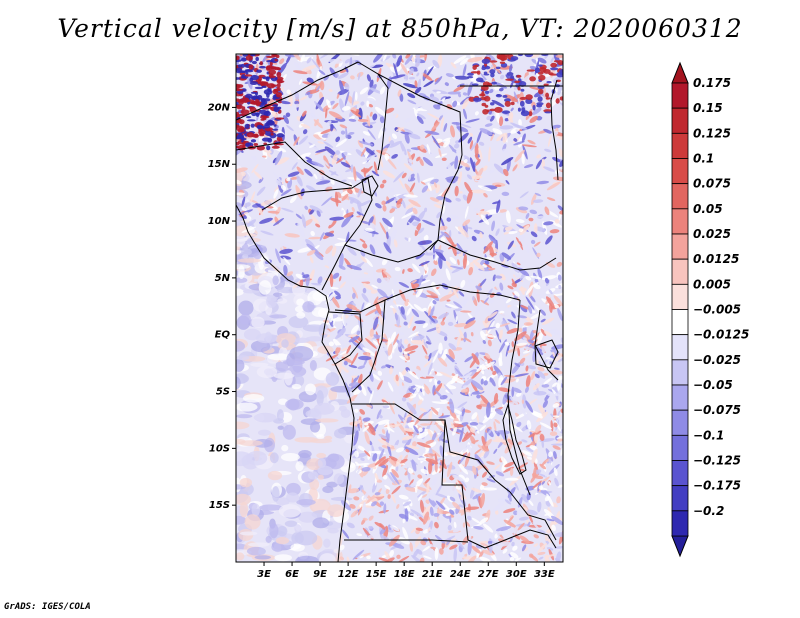 The height and width of the screenshot is (618, 800). What do you see at coordinates (533, 516) in the screenshot?
I see `border-zambia-east` at bounding box center [533, 516].